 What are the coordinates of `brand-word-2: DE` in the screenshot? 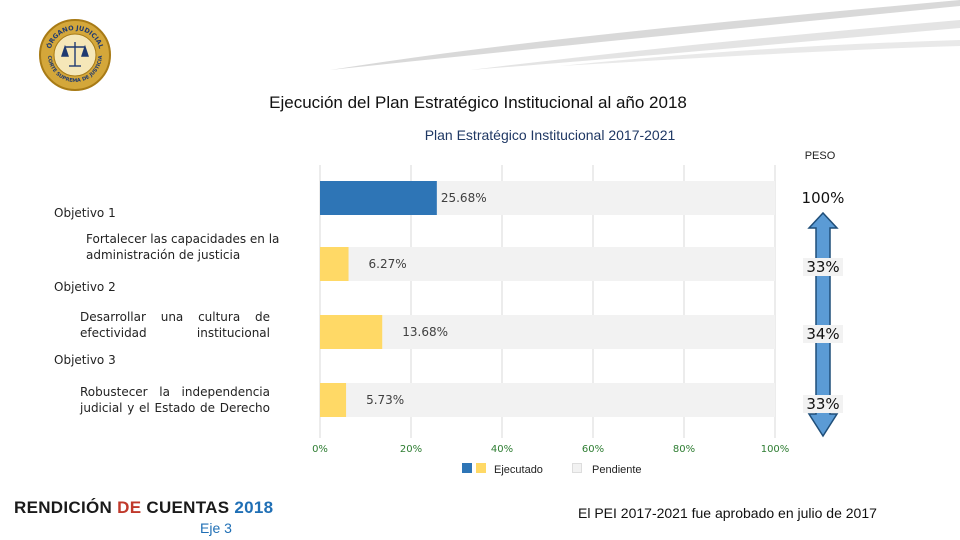 It's located at (129, 507).